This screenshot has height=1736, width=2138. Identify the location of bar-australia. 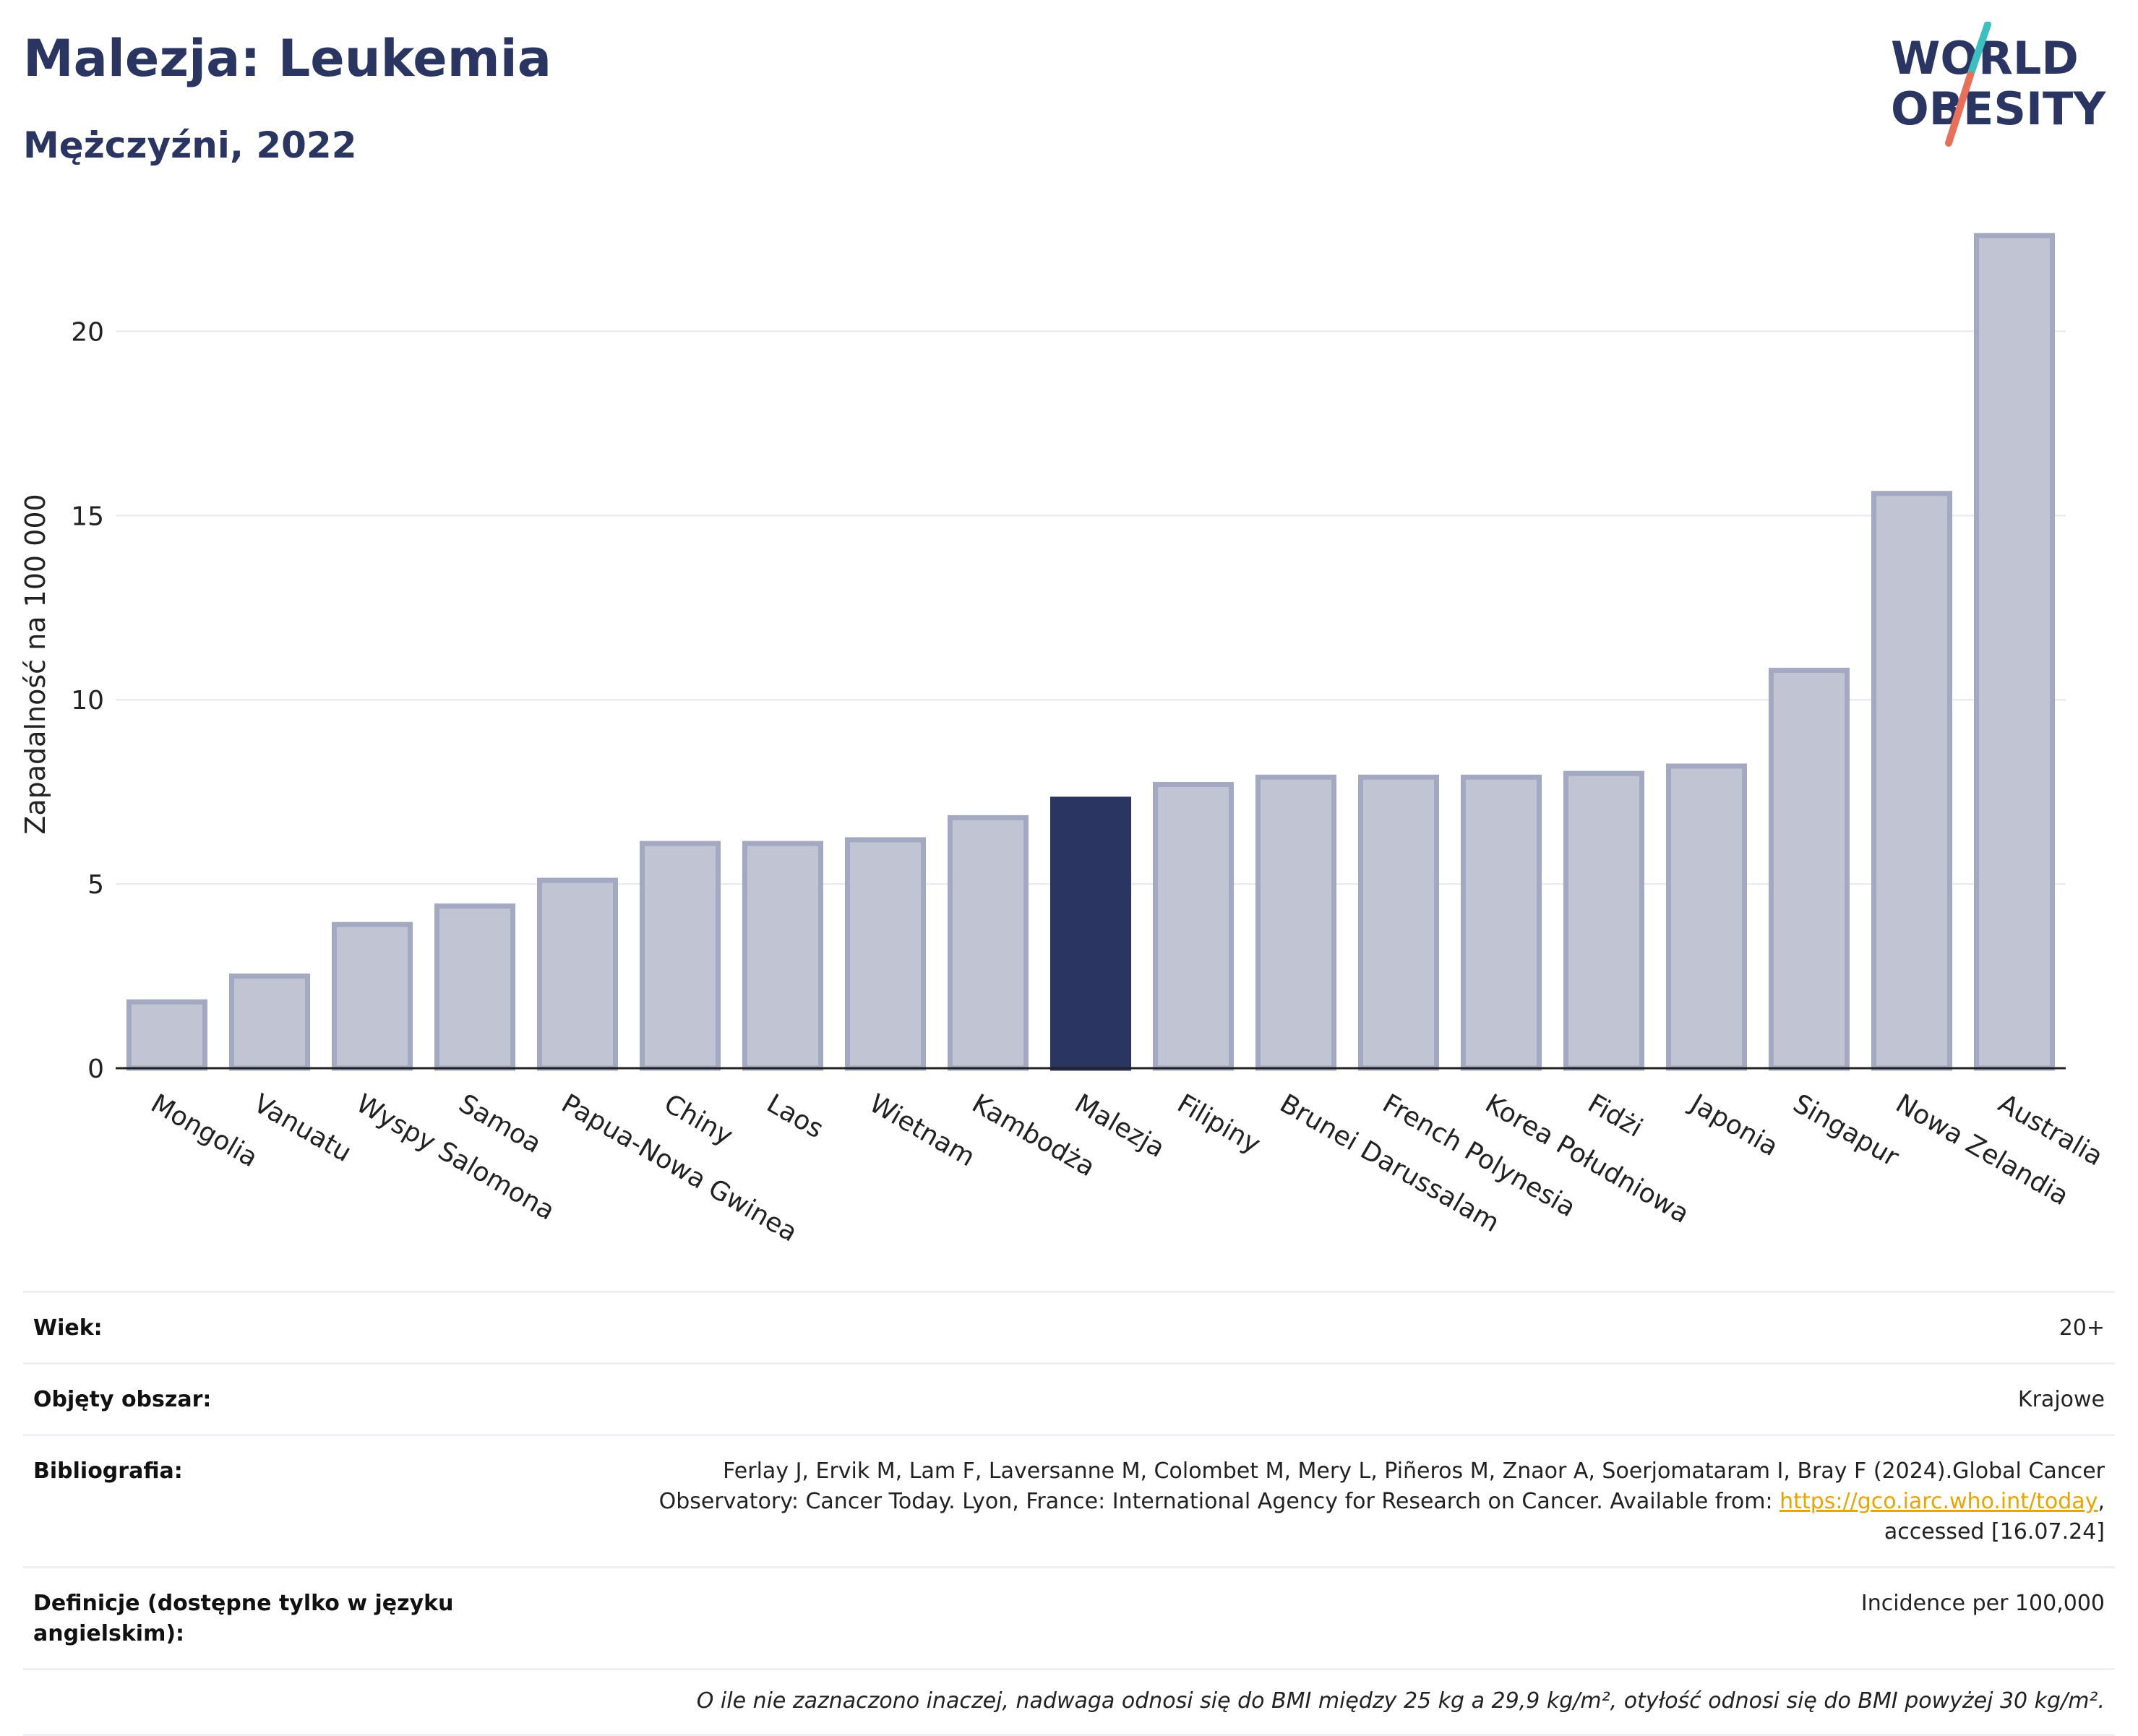
(2014, 652).